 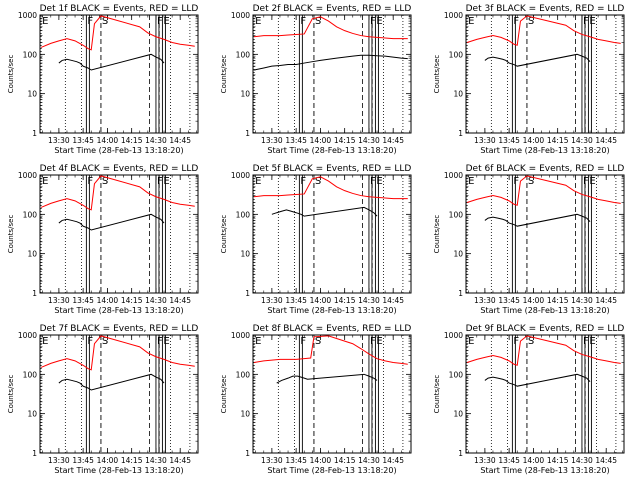 I want to click on panel-title: Det 9f BLACK = Events, RED = LLD, so click(x=545, y=329).